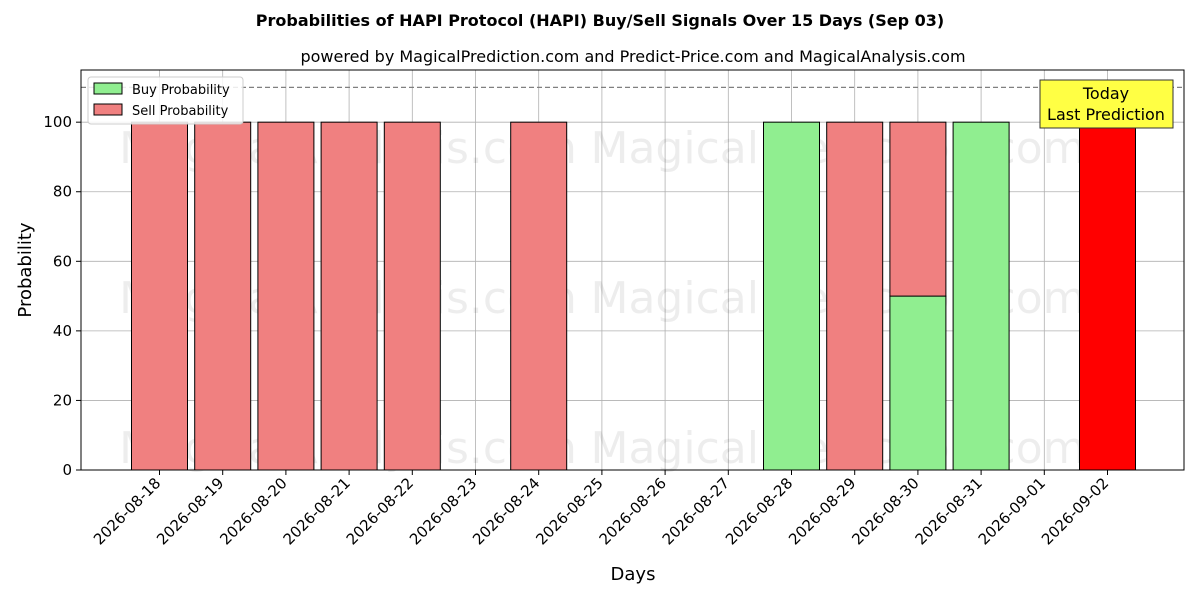 The height and width of the screenshot is (600, 1200). Describe the element at coordinates (1075, 511) in the screenshot. I see `x-tick-label: 2026-09-02` at that location.